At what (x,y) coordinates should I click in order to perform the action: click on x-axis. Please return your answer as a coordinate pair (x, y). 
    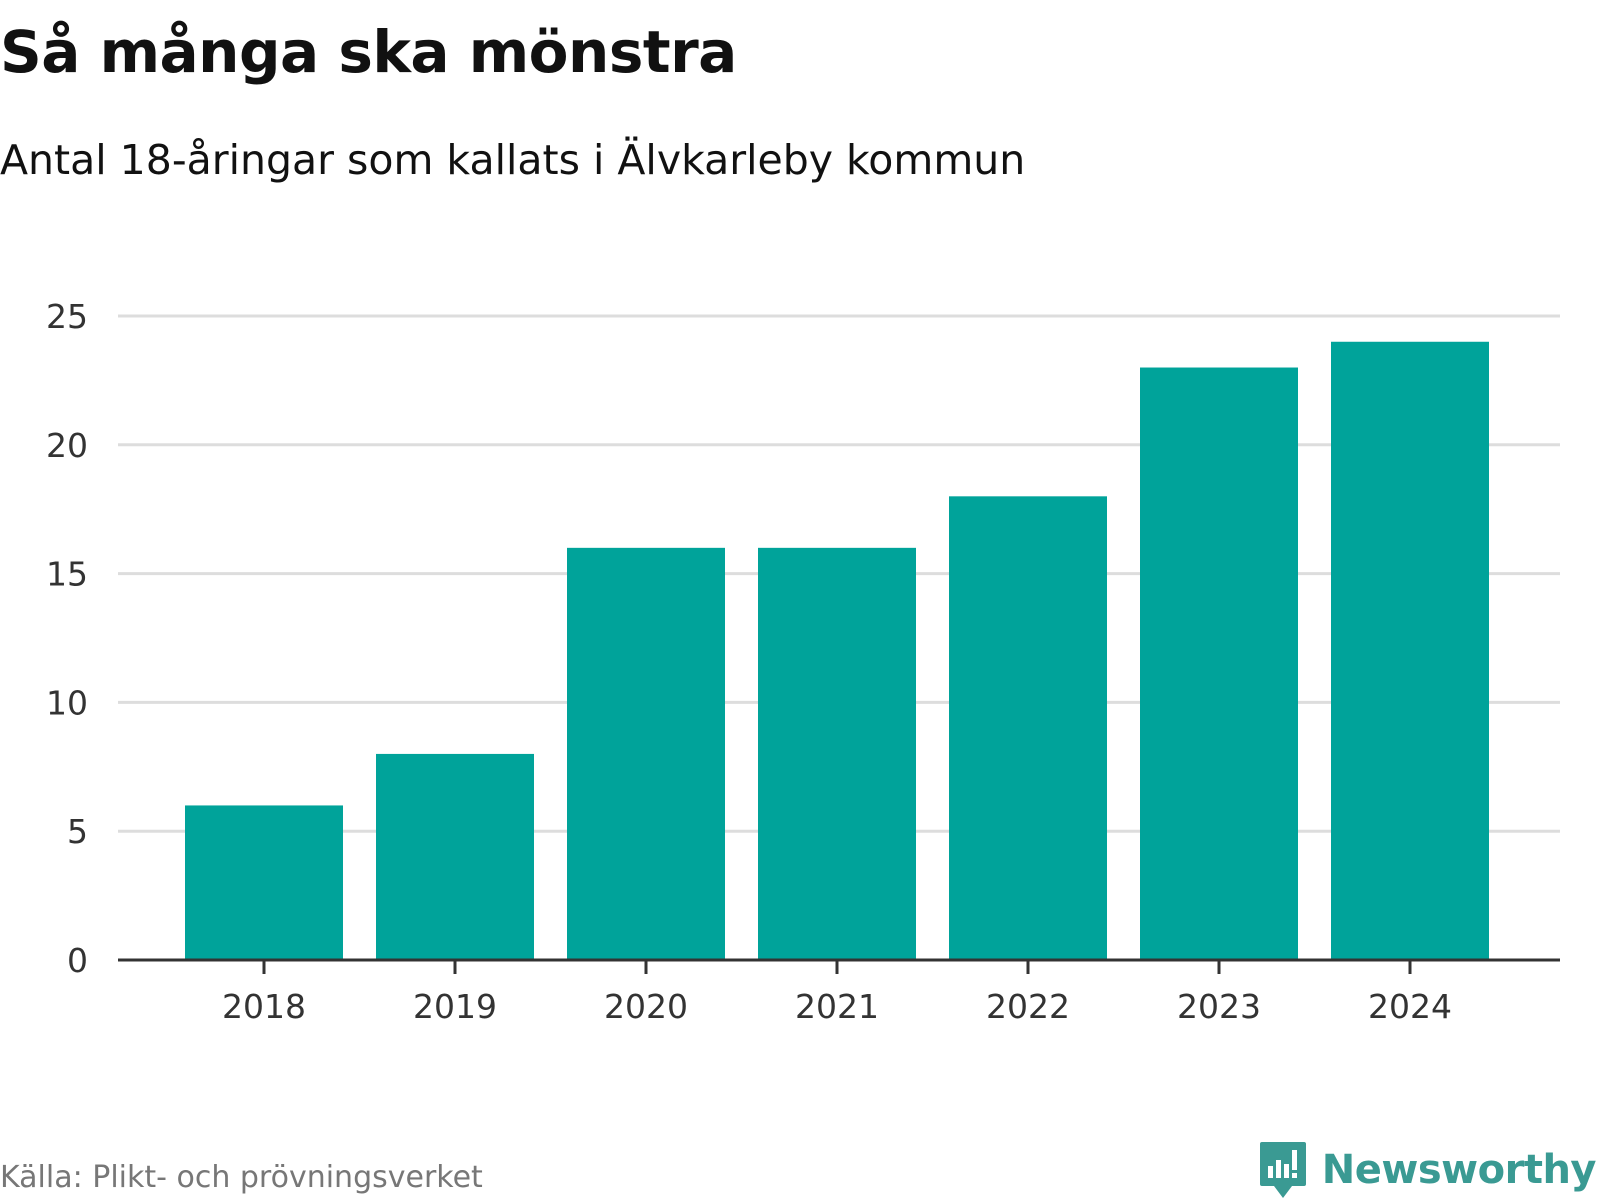
    Looking at the image, I should click on (839, 966).